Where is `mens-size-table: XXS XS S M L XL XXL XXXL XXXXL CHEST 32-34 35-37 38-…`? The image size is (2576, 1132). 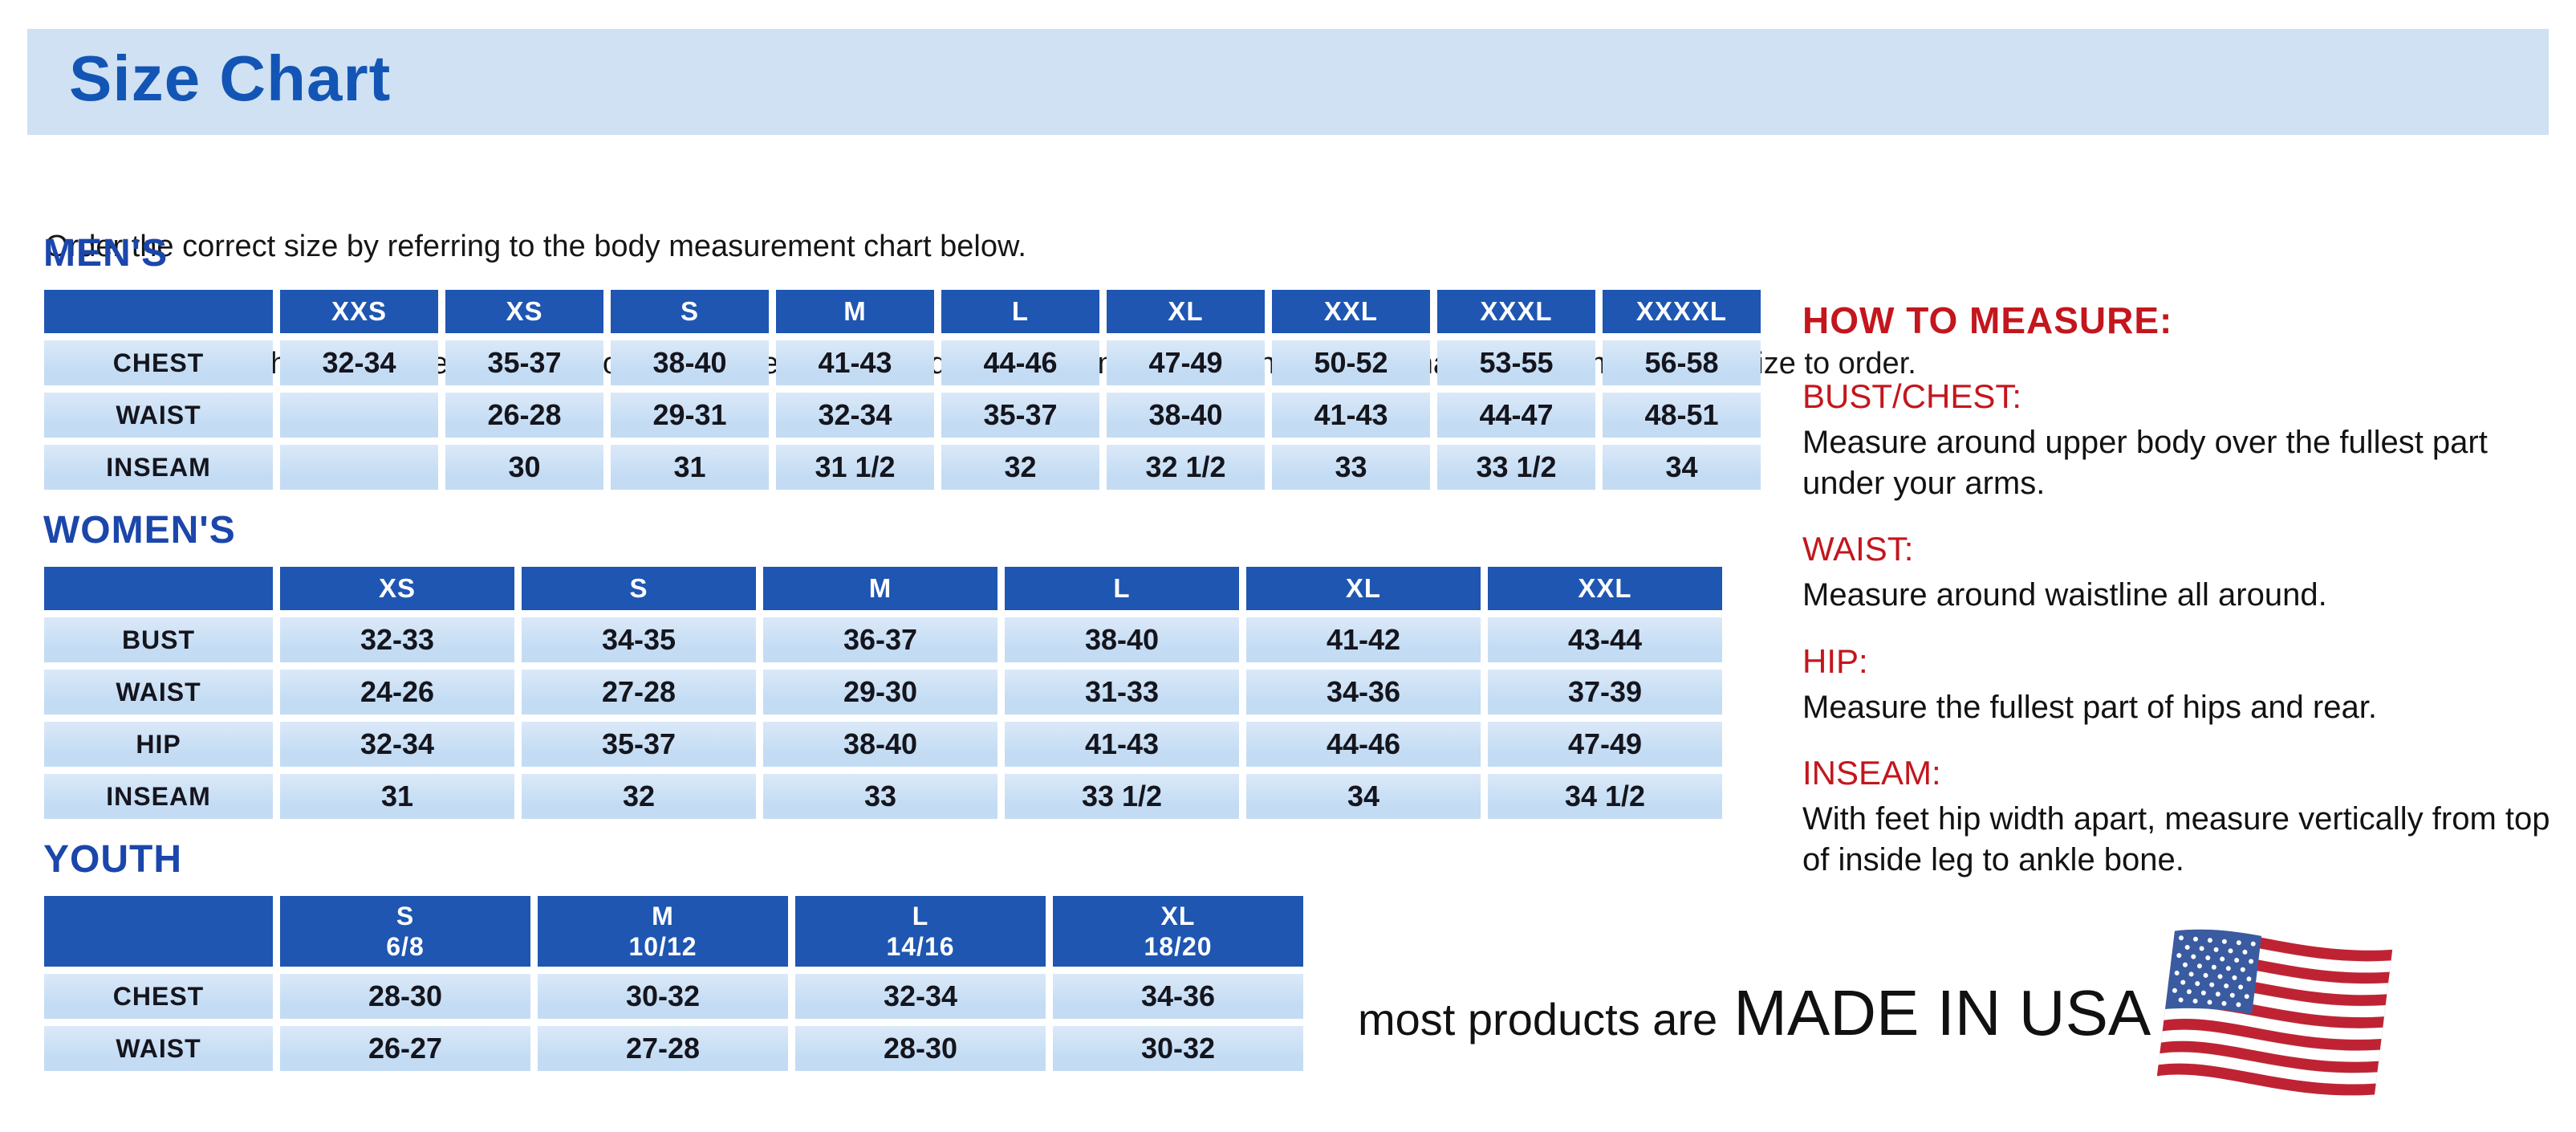 mens-size-table: XXS XS S M L XL XXL XXXL XXXXL CHEST 32-34 35-37 38-… is located at coordinates (902, 390).